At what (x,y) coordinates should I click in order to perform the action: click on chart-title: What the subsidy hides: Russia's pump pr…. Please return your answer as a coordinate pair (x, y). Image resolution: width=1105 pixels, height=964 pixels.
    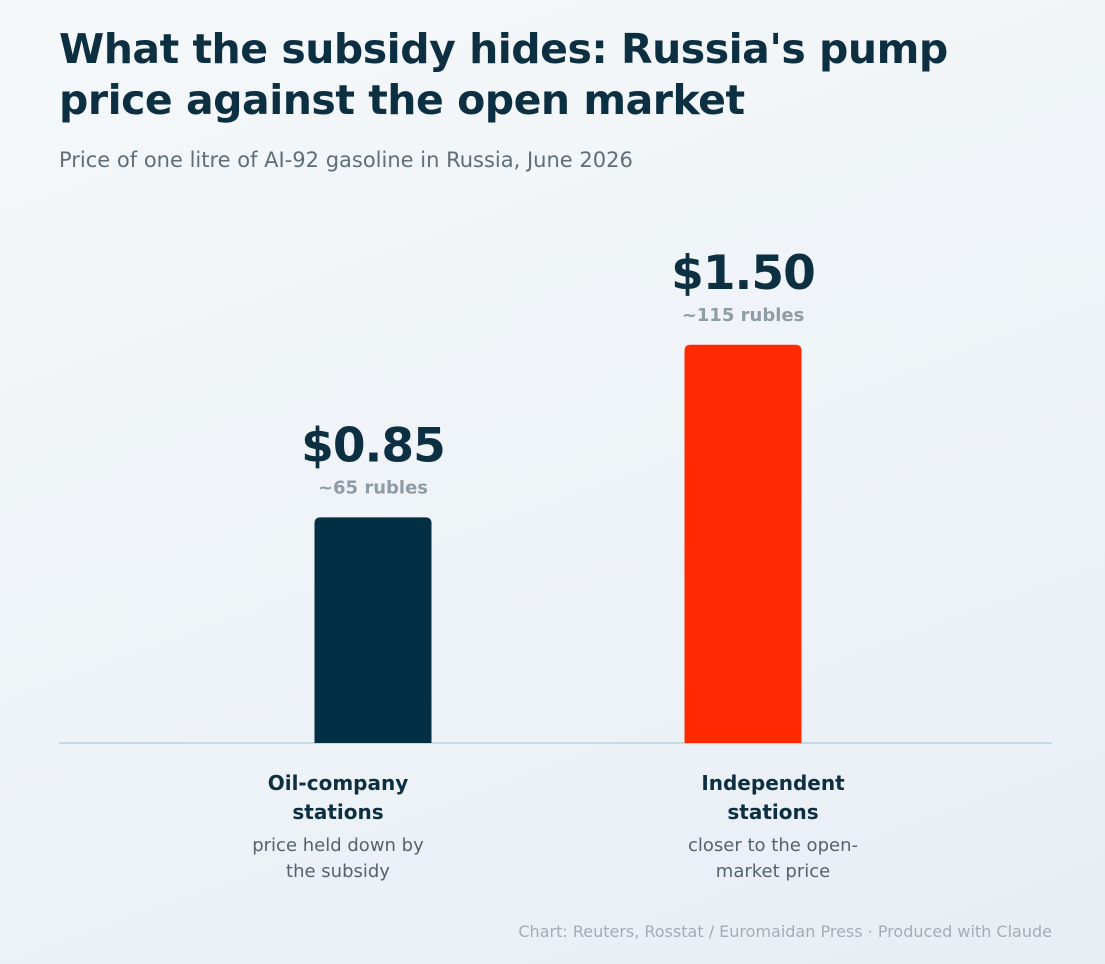
    Looking at the image, I should click on (503, 74).